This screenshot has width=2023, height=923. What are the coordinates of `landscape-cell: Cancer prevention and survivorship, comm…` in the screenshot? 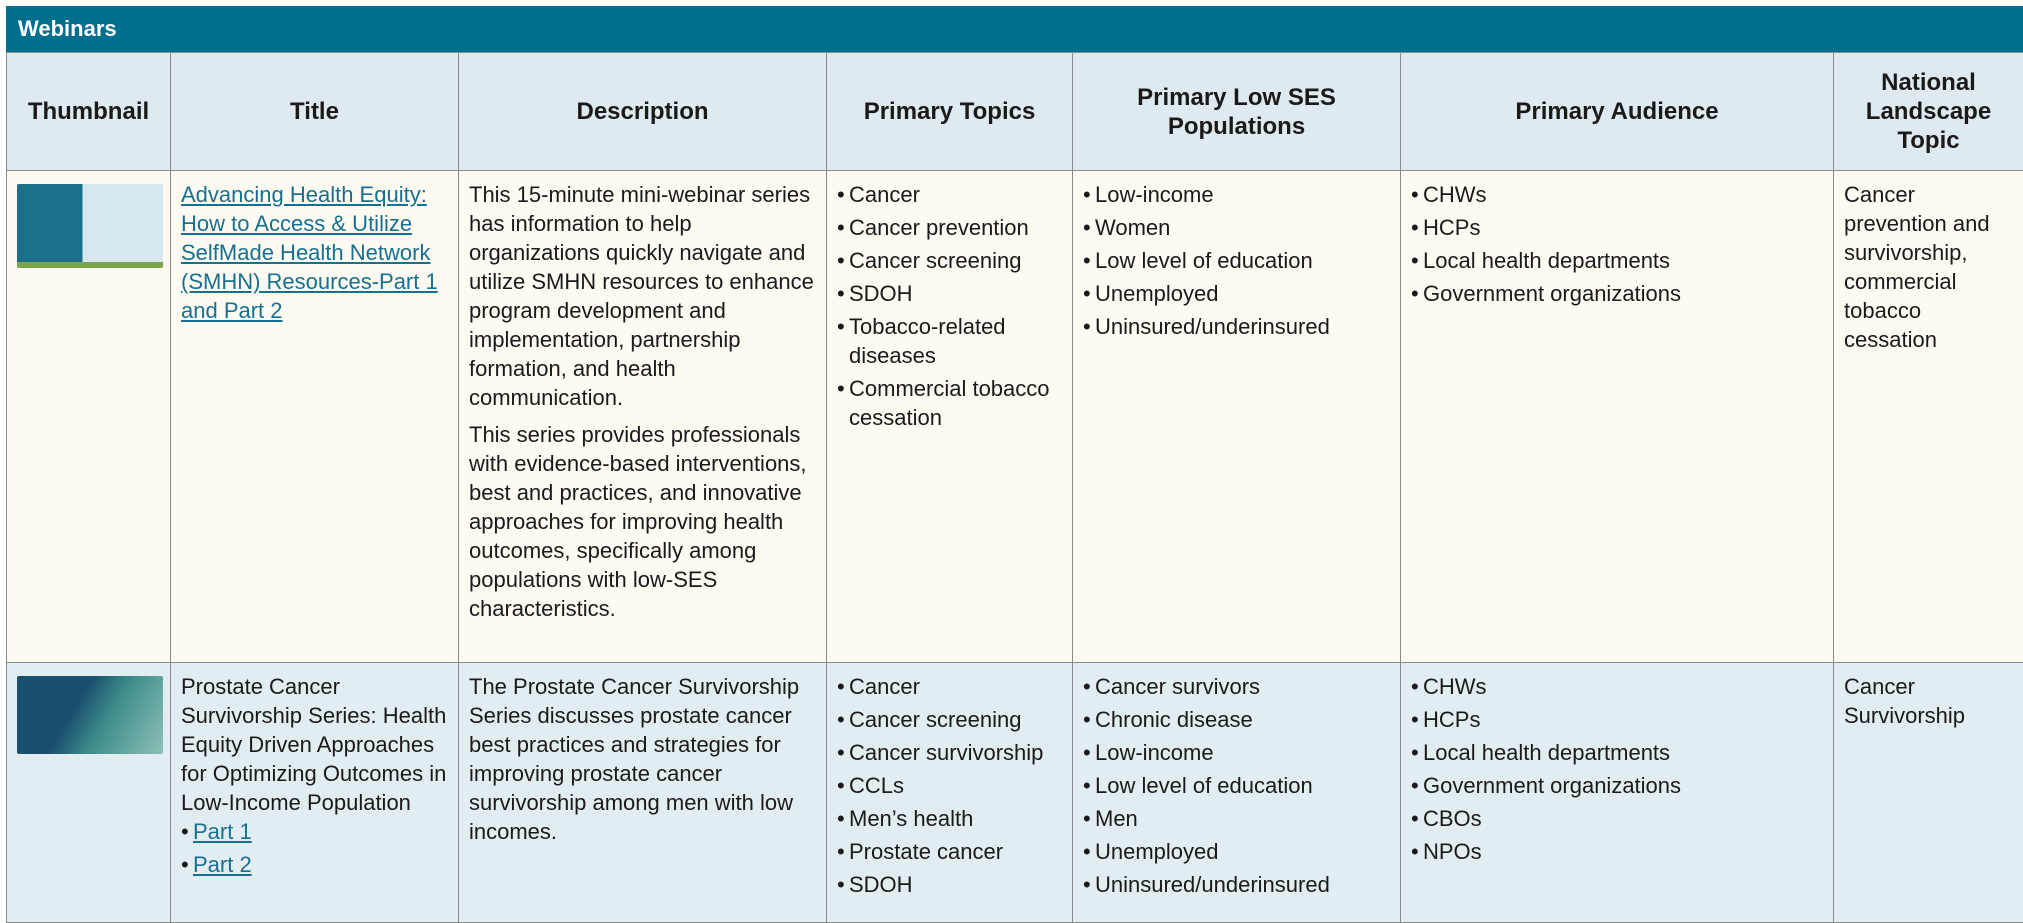 It's located at (1928, 417).